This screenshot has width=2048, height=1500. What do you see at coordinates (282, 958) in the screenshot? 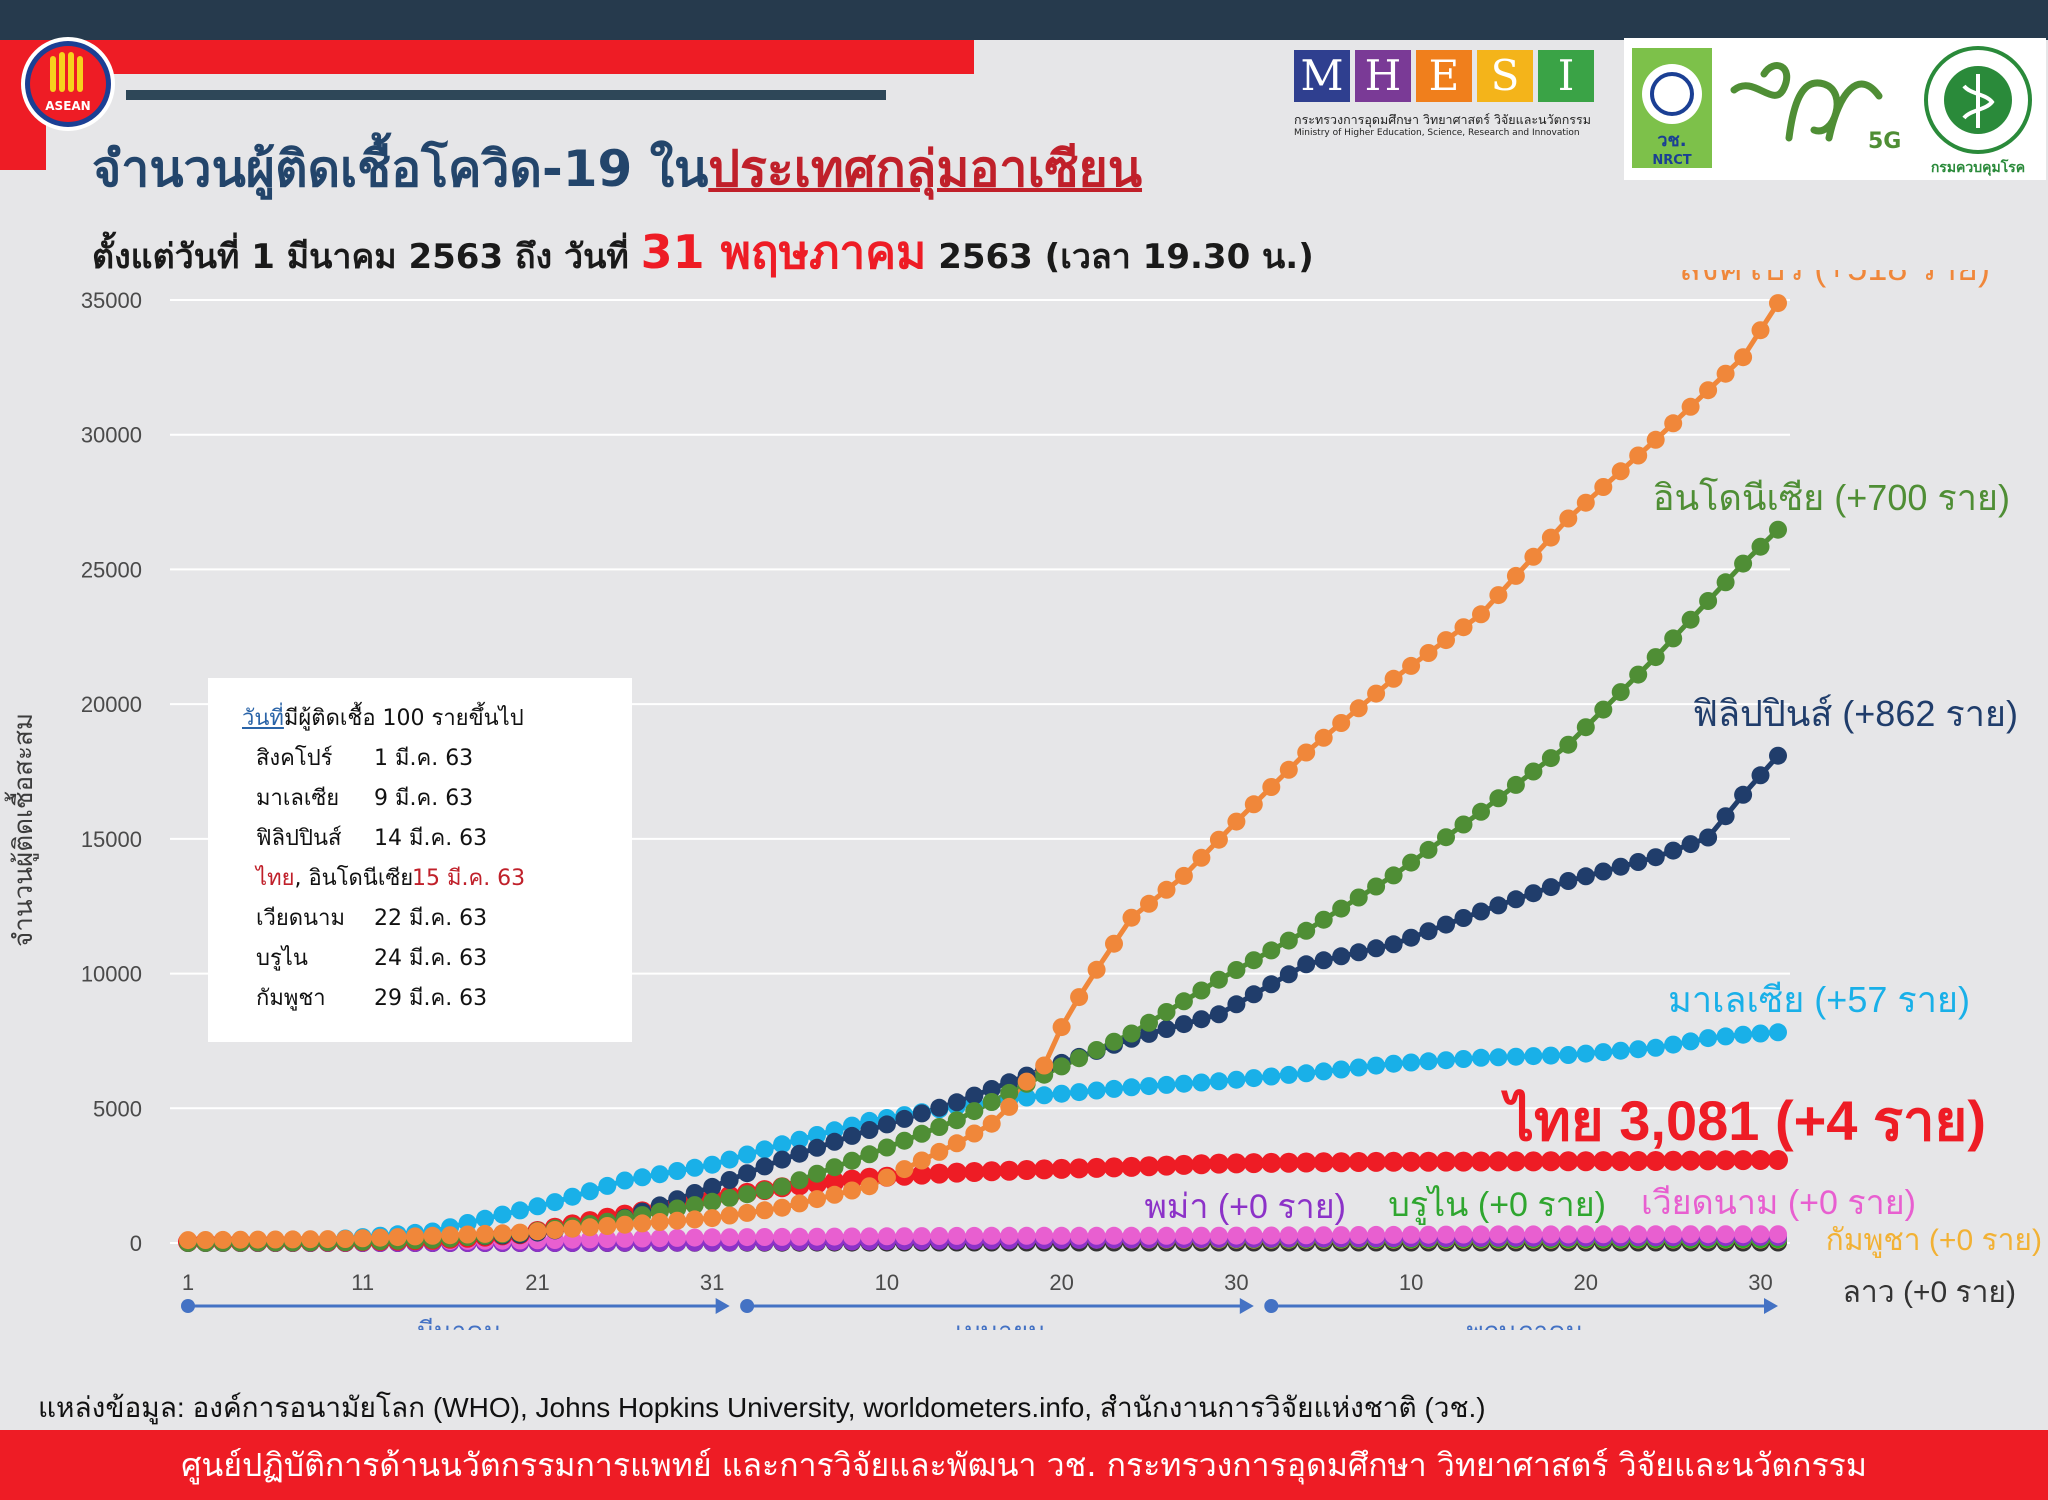
I see `legend-country: บรูไน` at bounding box center [282, 958].